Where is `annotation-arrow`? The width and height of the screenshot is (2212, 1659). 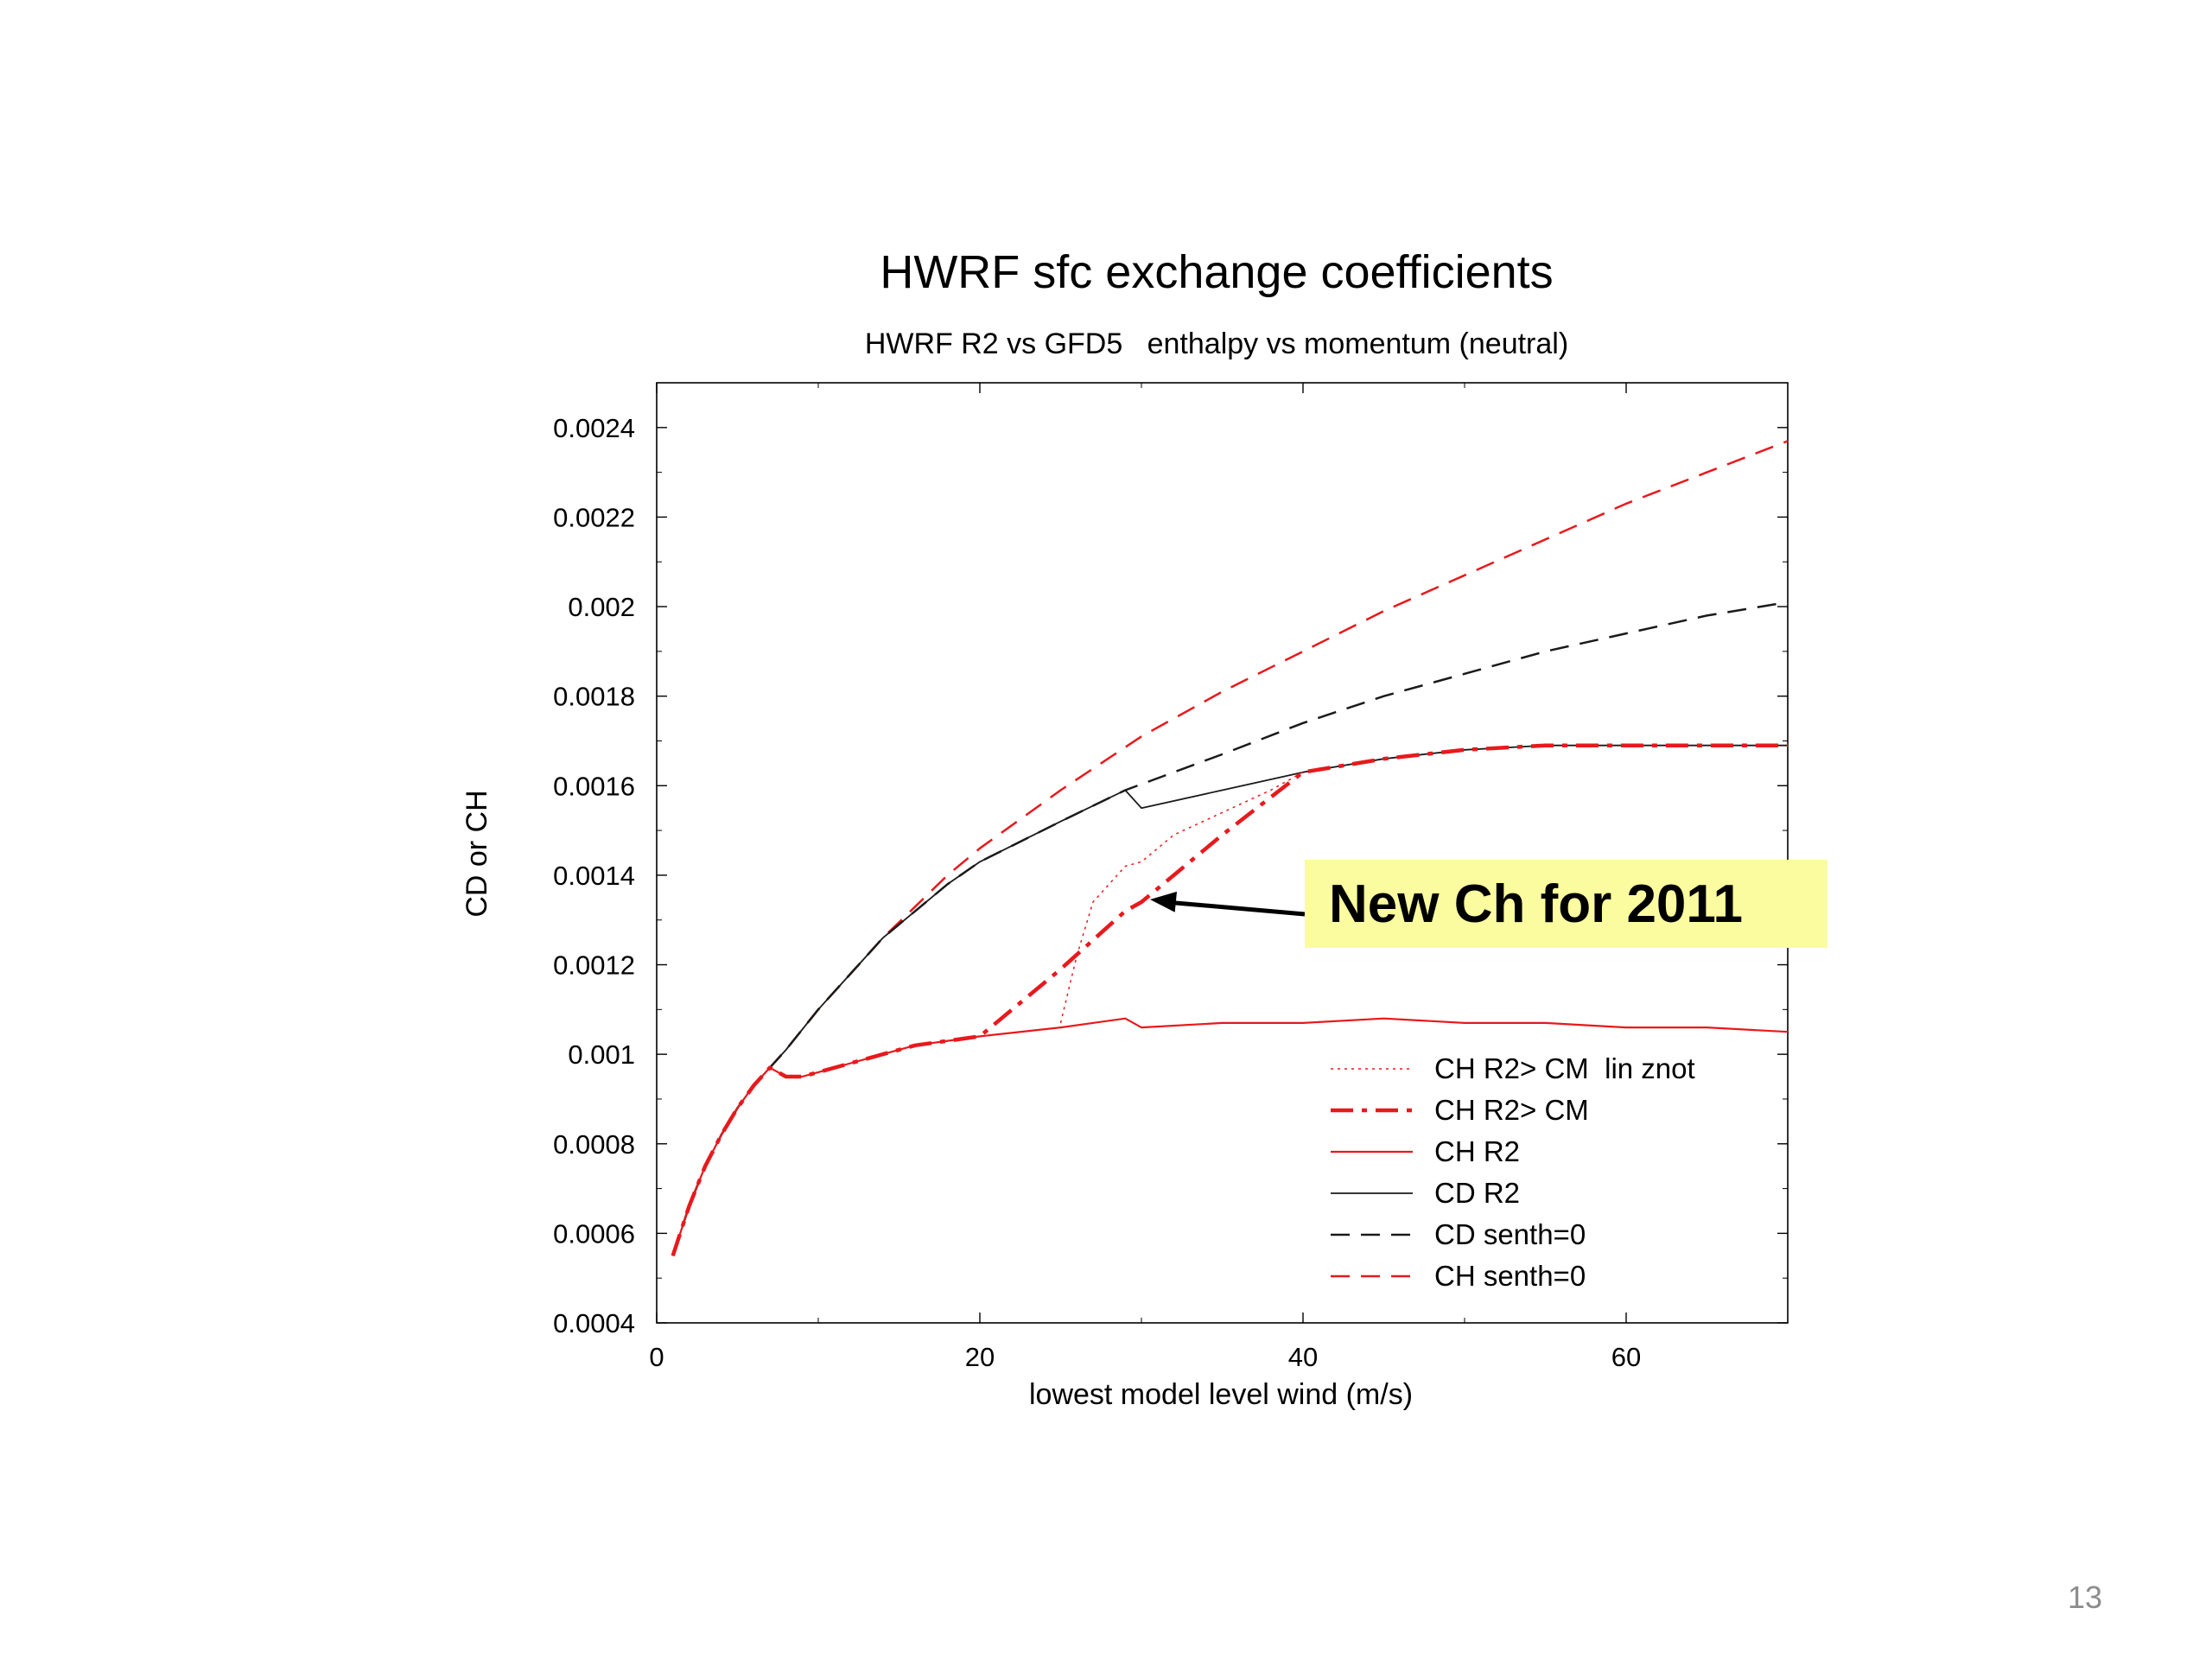 annotation-arrow is located at coordinates (1228, 904).